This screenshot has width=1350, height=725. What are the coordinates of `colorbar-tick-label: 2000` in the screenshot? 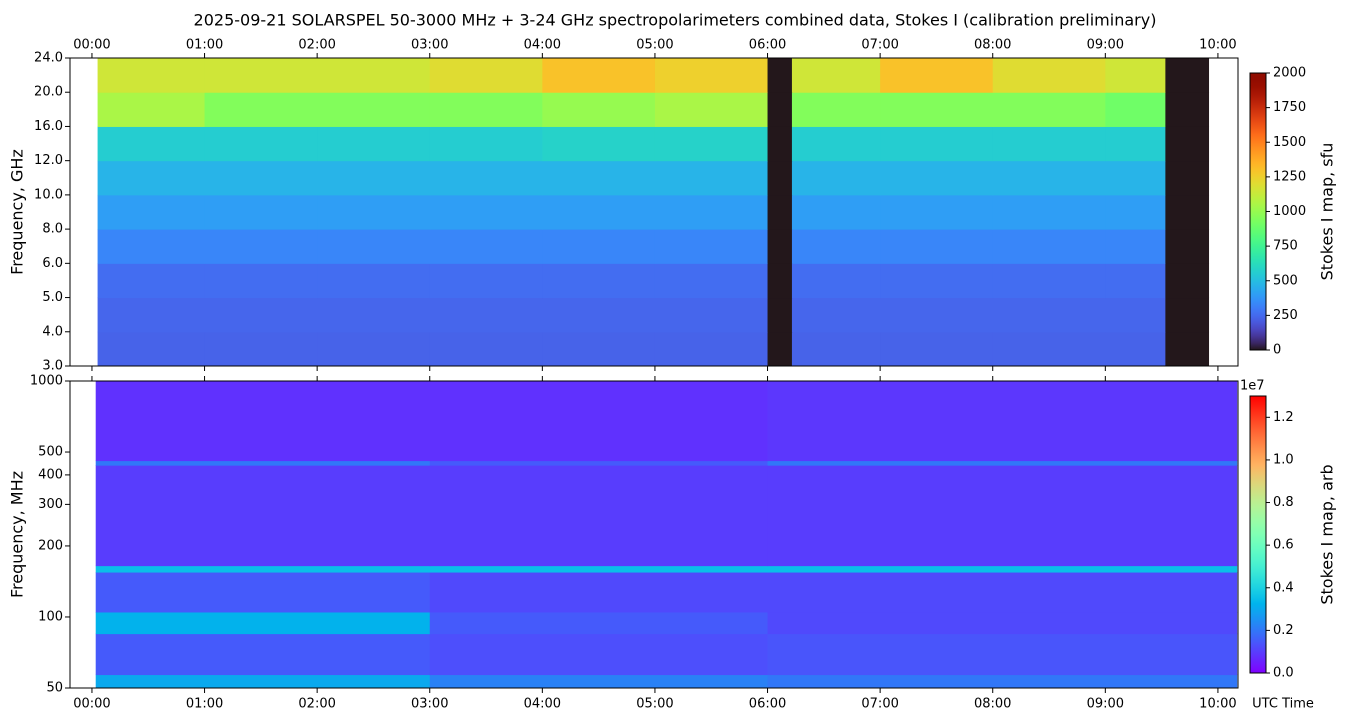 It's located at (1289, 73).